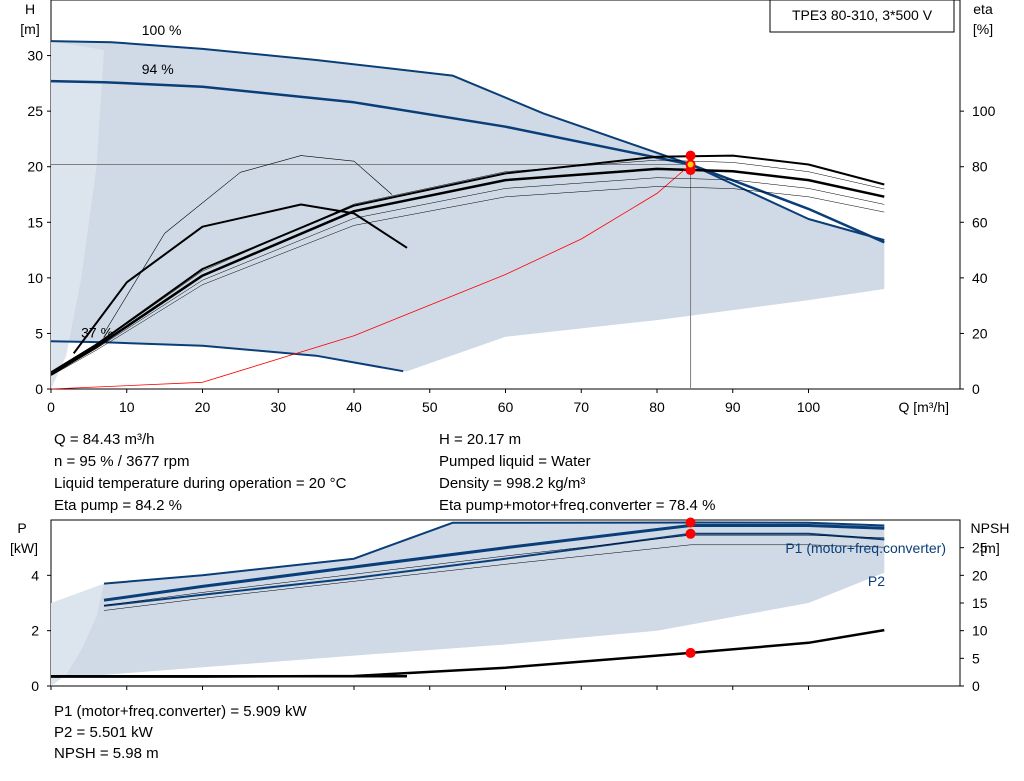 The width and height of the screenshot is (1024, 781). I want to click on eta-tick-label: 60, so click(980, 222).